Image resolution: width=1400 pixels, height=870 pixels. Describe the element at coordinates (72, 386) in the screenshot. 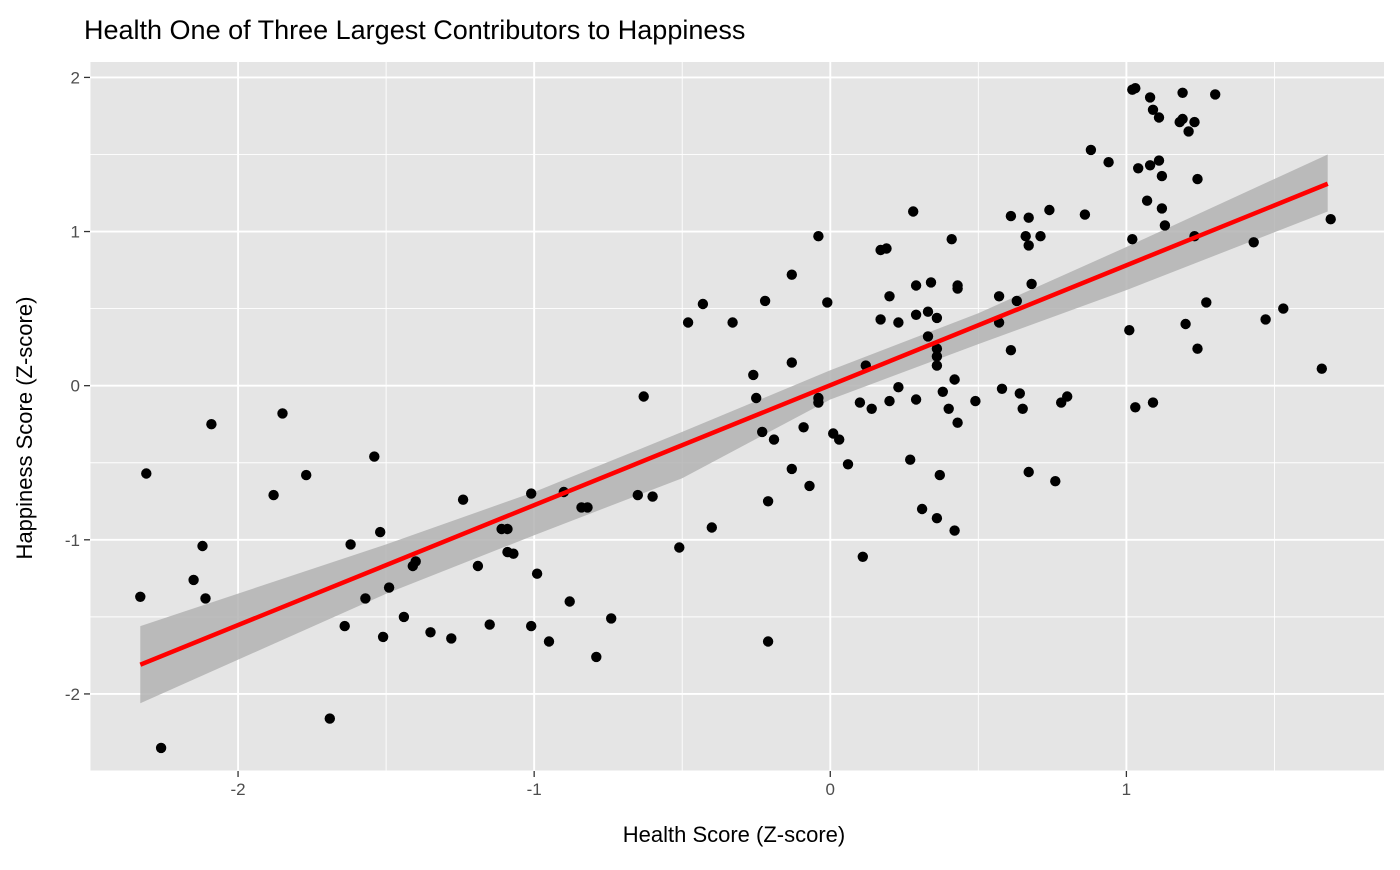

I see `y-tick-labels: -2 -1 0 1 2` at that location.